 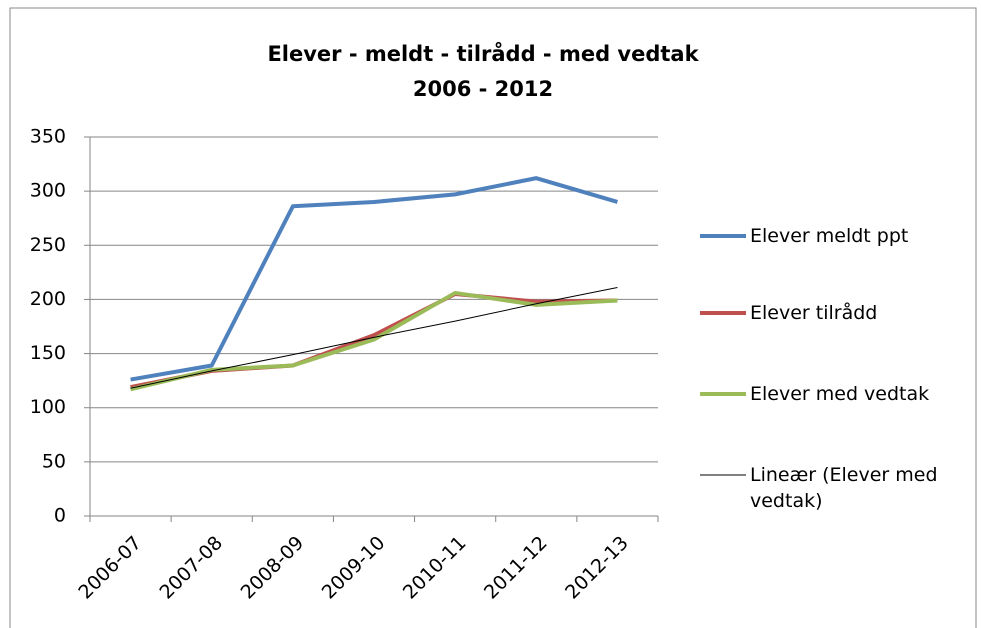 What do you see at coordinates (844, 488) in the screenshot?
I see `legend-label: Lineær (Elever med vedtak)` at bounding box center [844, 488].